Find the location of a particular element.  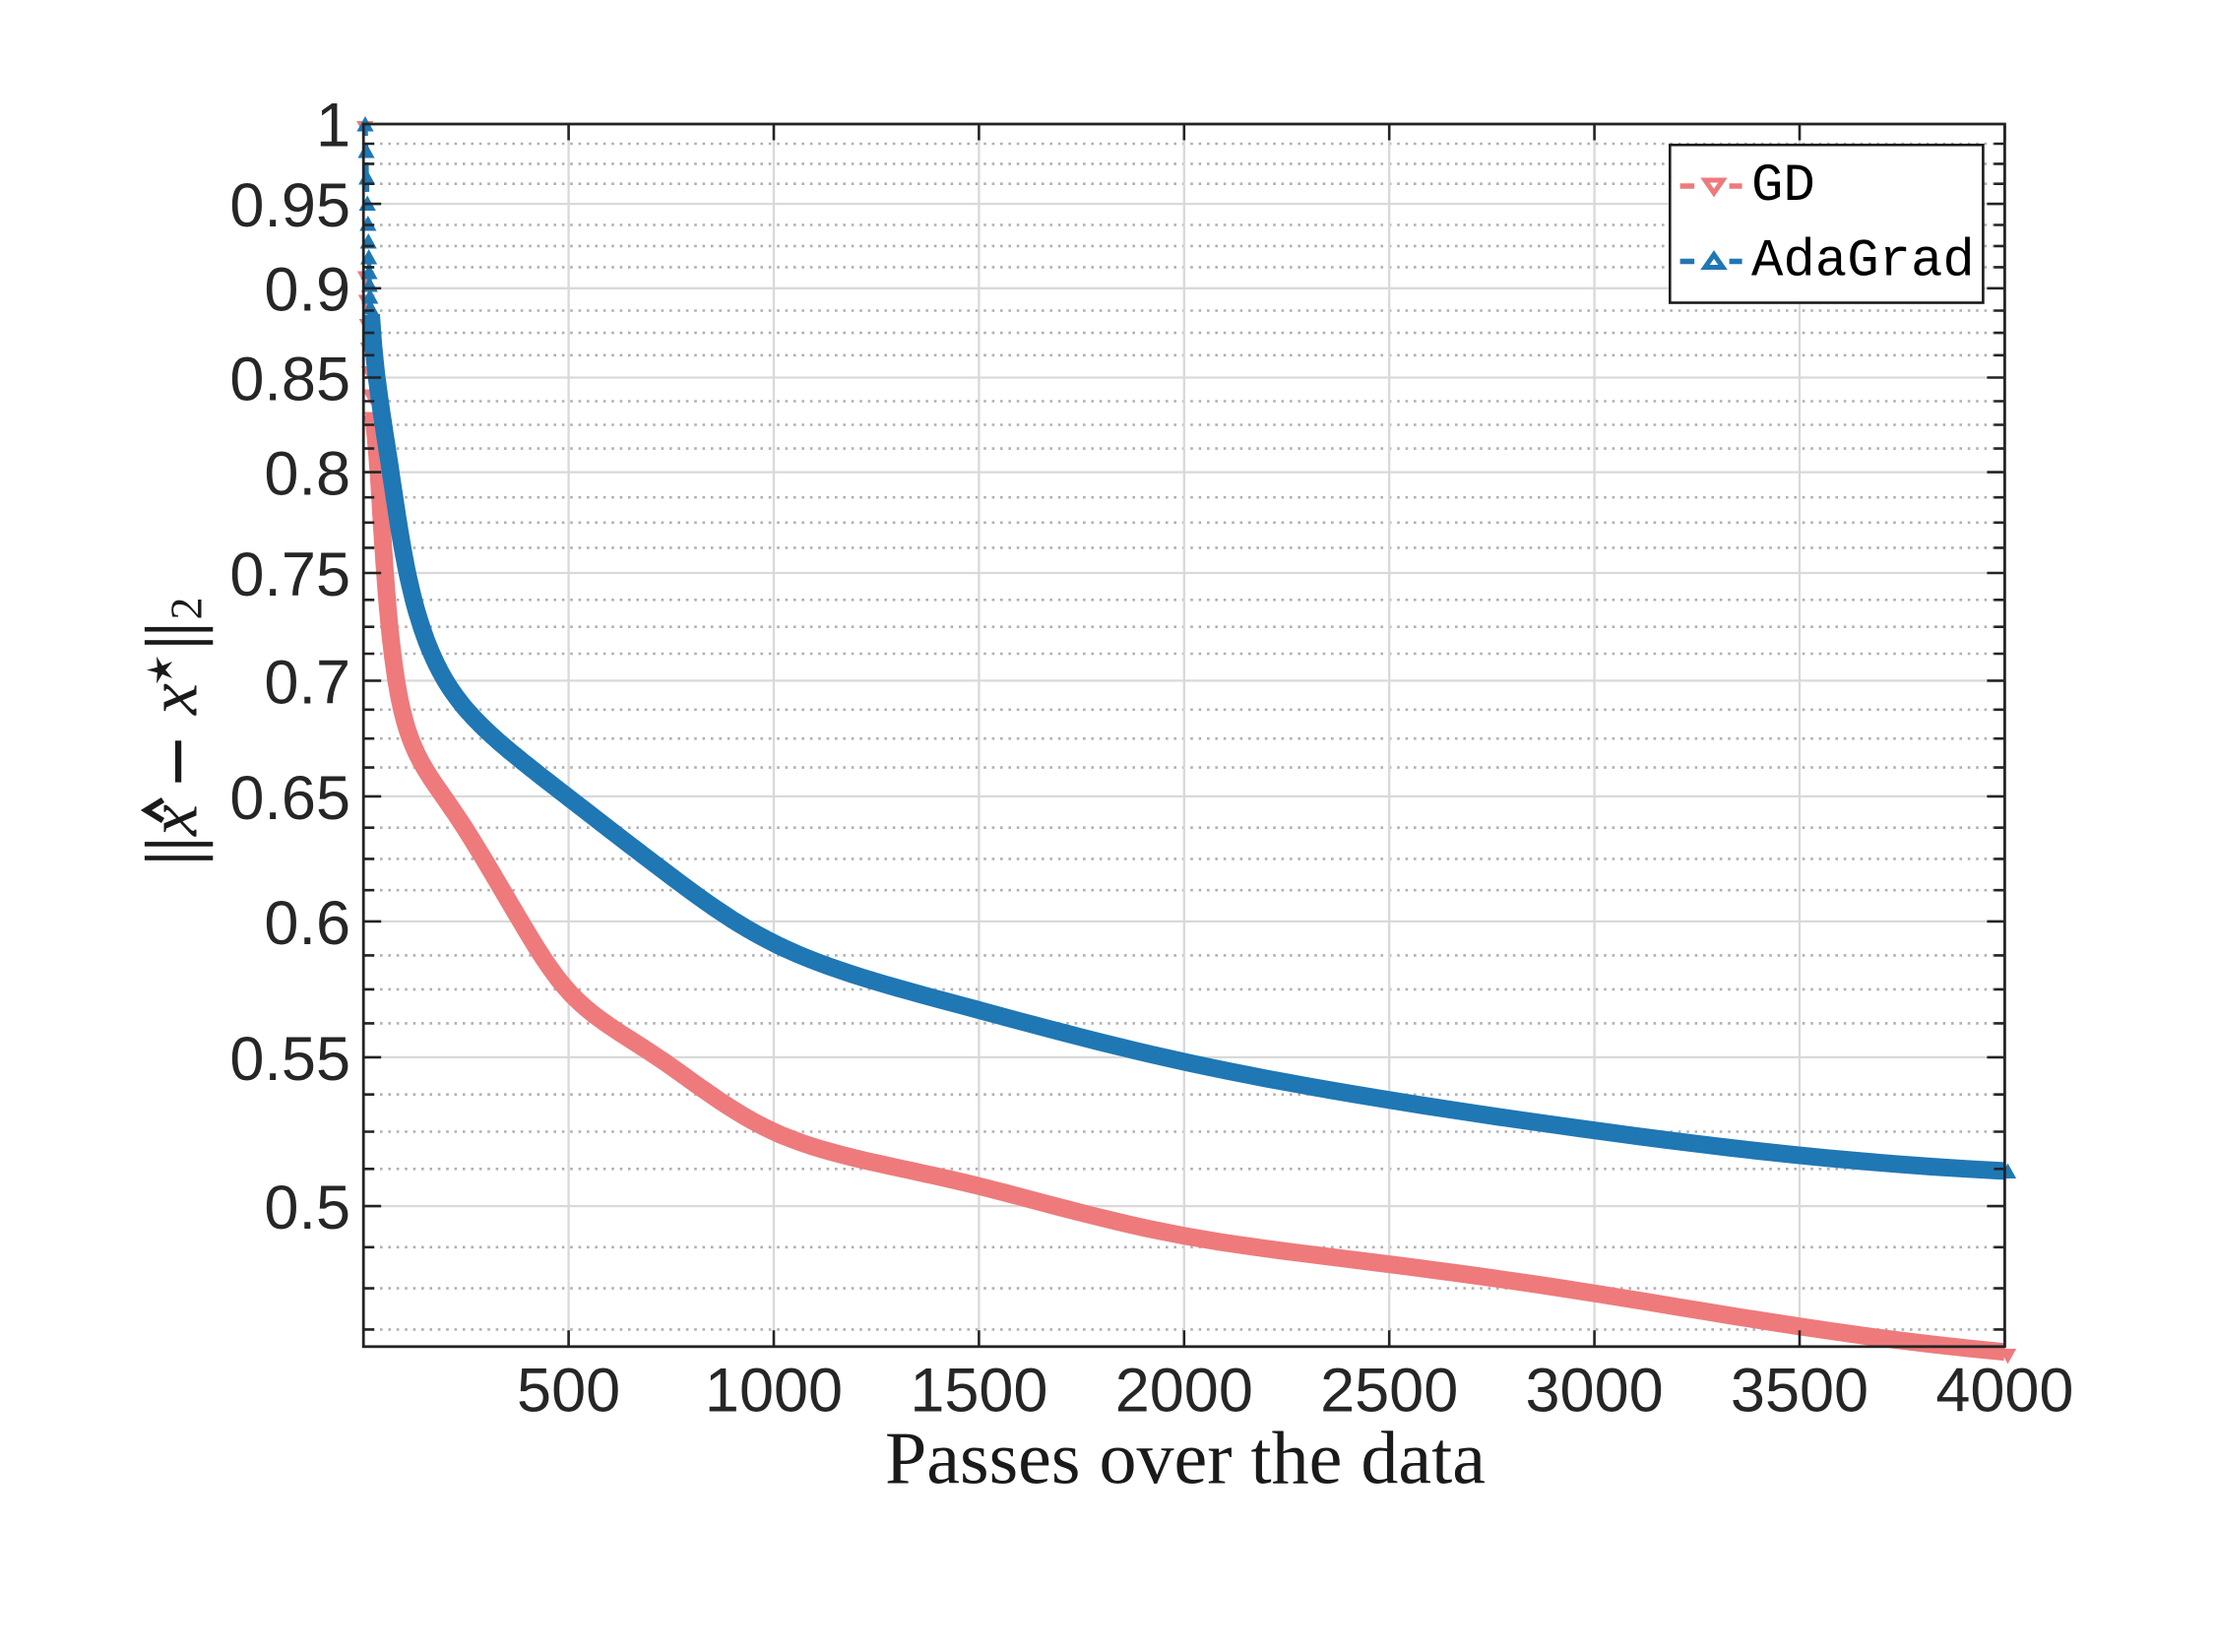

svg-text: 0.8 is located at coordinates (307, 474).